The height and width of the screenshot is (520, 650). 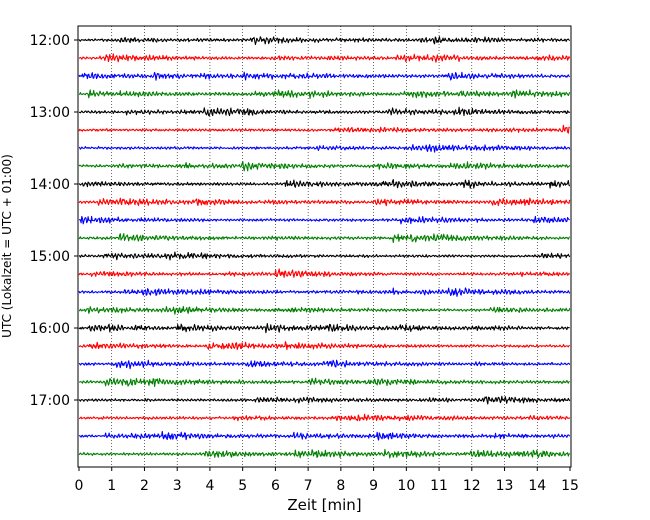 I want to click on x-ticks: 0 1 2 3 4 5 6 7 8 9 10 11 12 13 14 15, so click(x=327, y=480).